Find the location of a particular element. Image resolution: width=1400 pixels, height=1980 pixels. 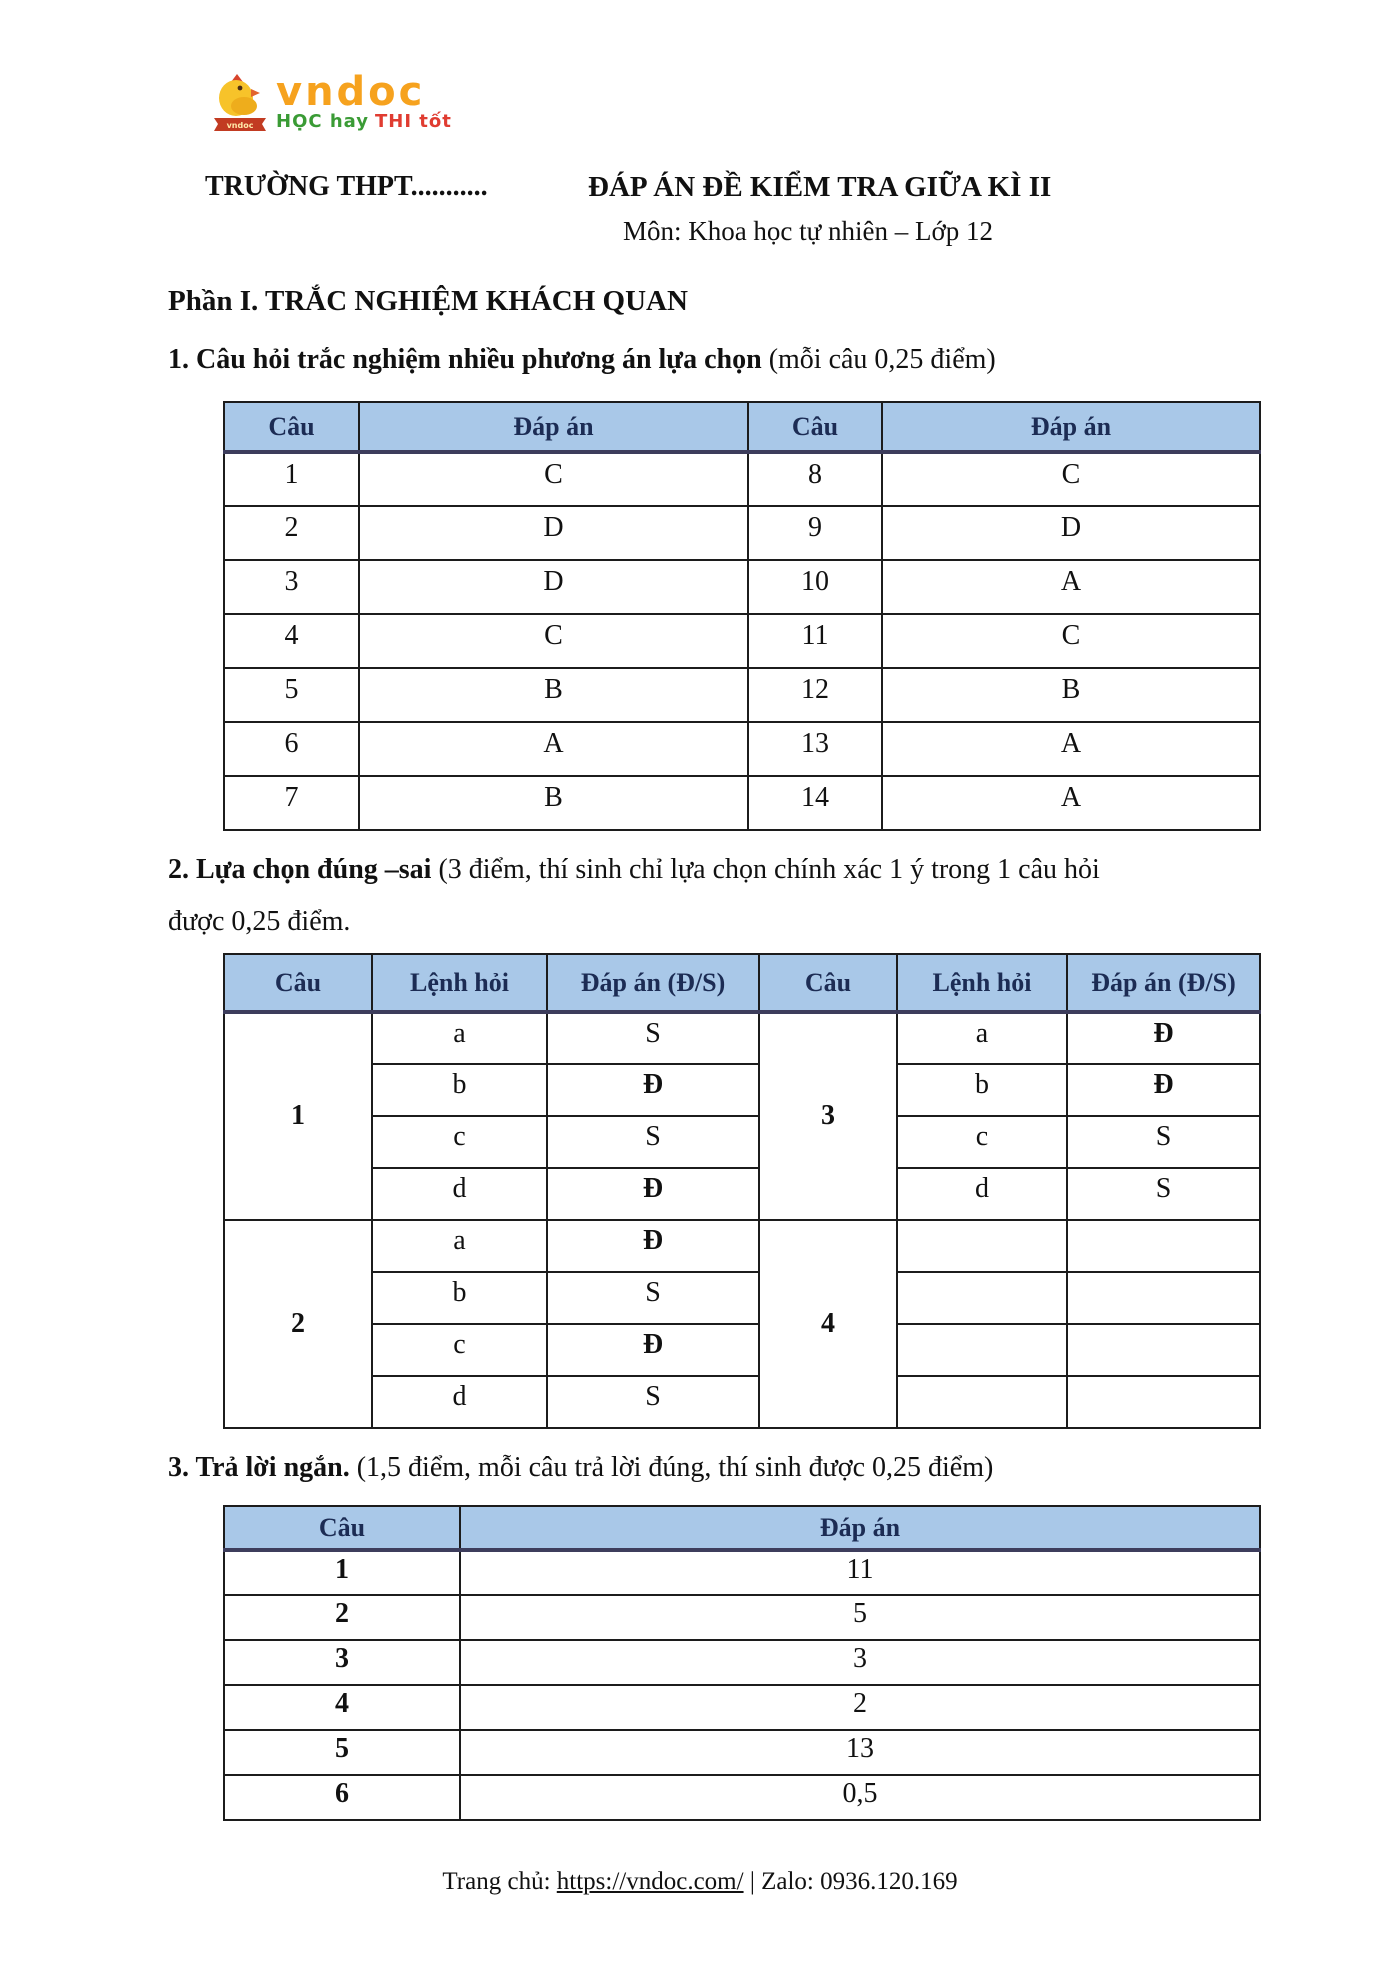

table-row: 6 A 13 A is located at coordinates (742, 749).